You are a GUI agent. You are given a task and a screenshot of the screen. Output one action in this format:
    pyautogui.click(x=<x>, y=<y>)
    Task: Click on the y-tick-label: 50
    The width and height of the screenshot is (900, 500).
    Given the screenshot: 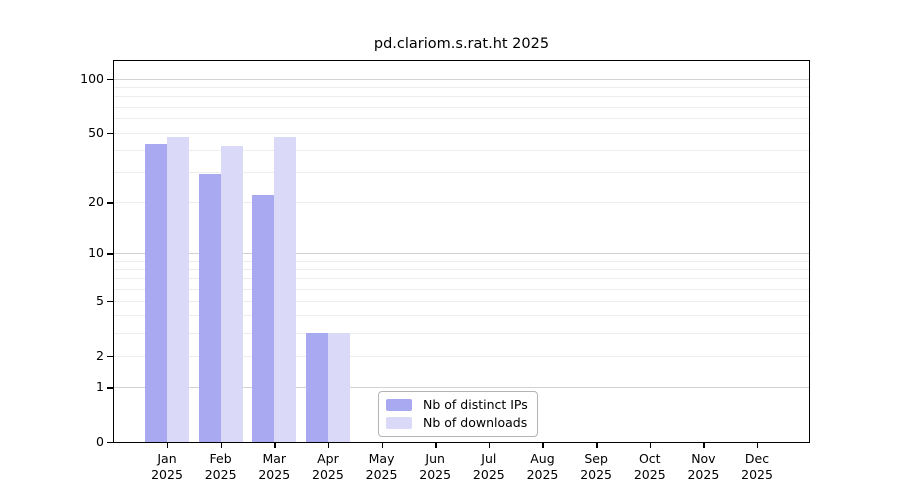 What is the action you would take?
    pyautogui.click(x=96, y=132)
    